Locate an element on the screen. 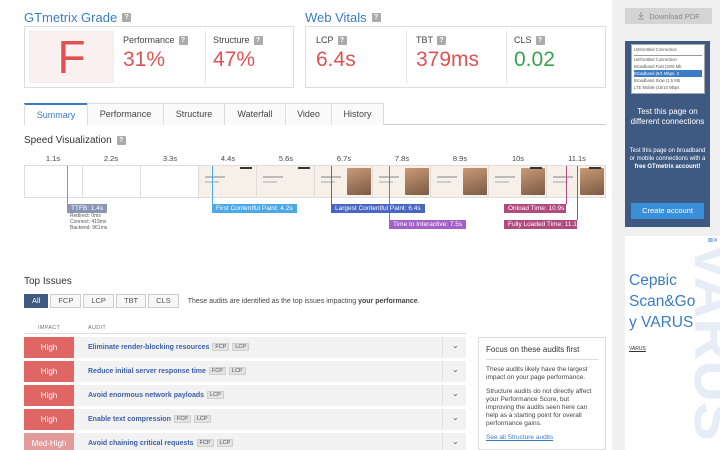 This screenshot has width=720, height=450. filter-tbt: TBT is located at coordinates (131, 301).